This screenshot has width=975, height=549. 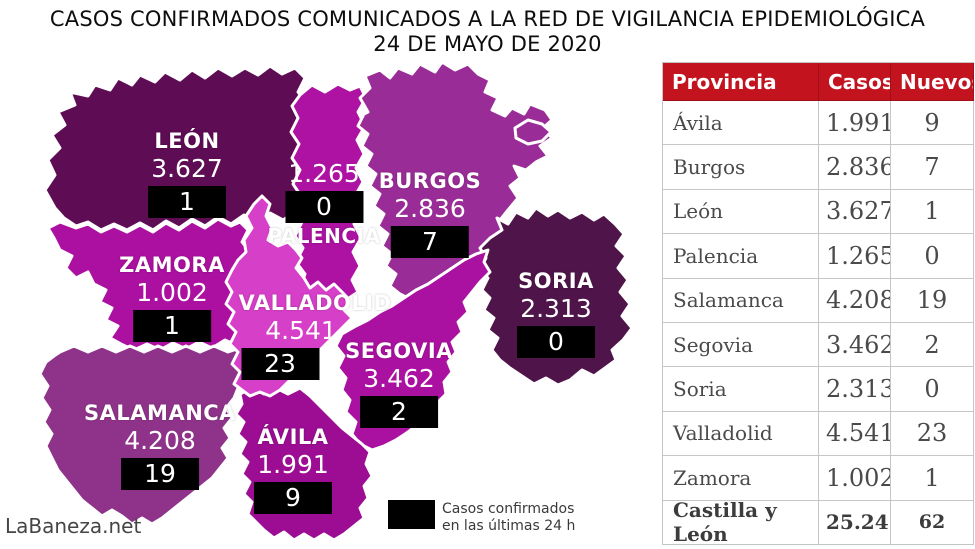 I want to click on table-row-provincia: Segovia, so click(x=741, y=345).